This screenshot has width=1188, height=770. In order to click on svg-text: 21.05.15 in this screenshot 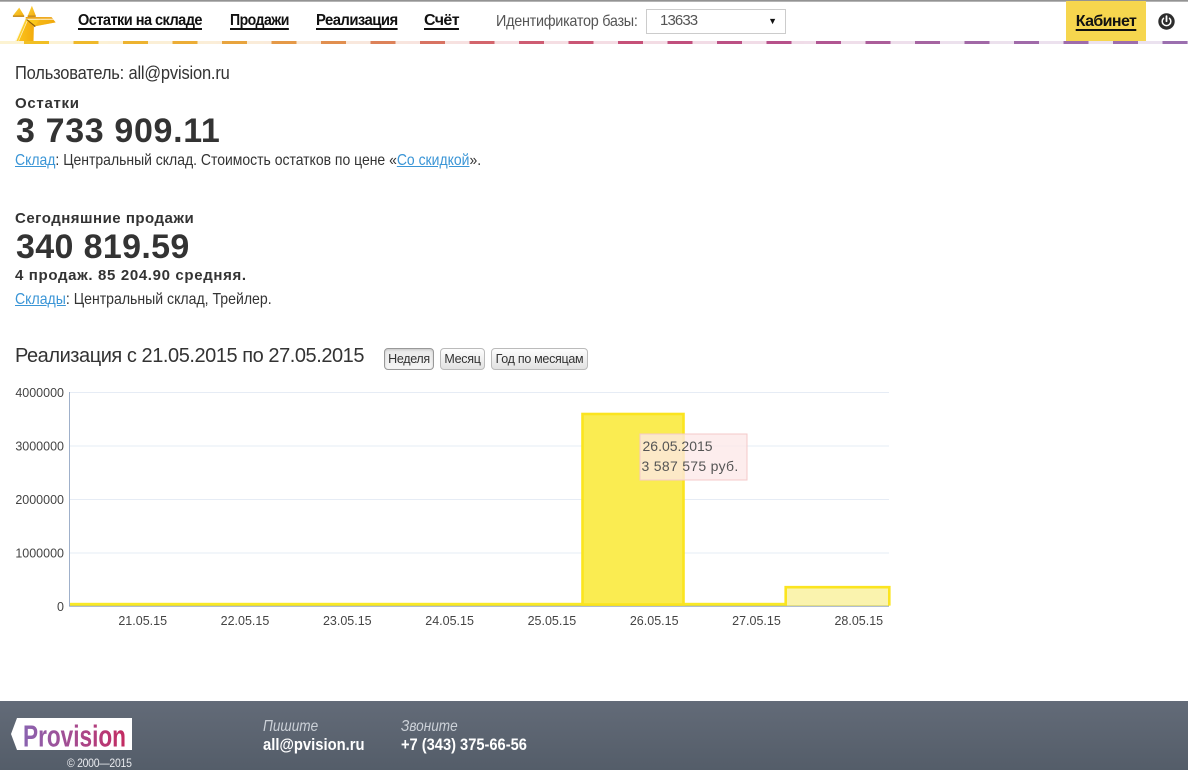, I will do `click(142, 621)`.